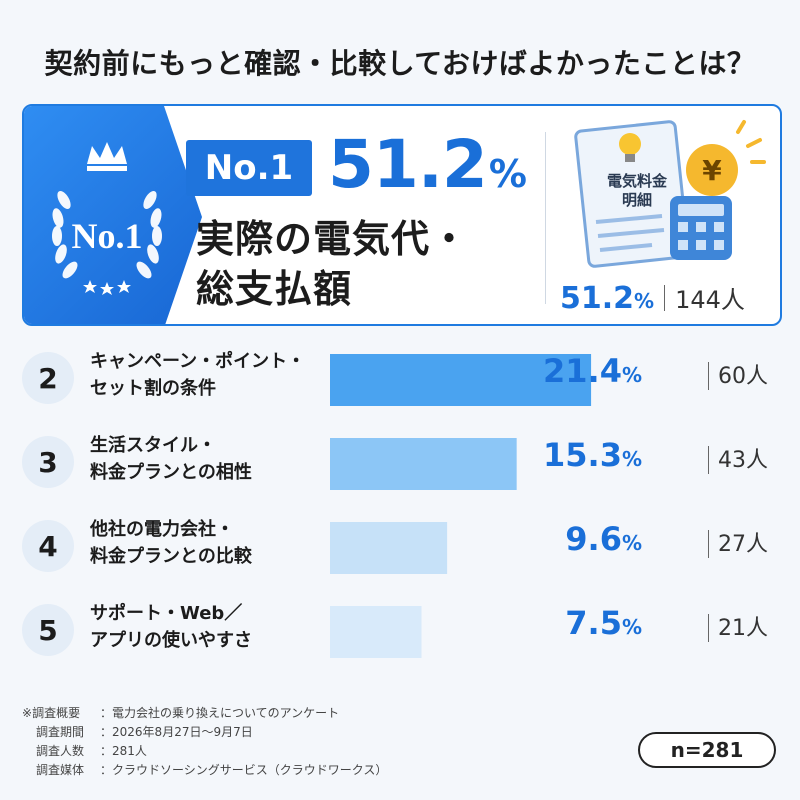 The image size is (800, 800). I want to click on top-label: 実際の電気代・ 総支払額, so click(333, 264).